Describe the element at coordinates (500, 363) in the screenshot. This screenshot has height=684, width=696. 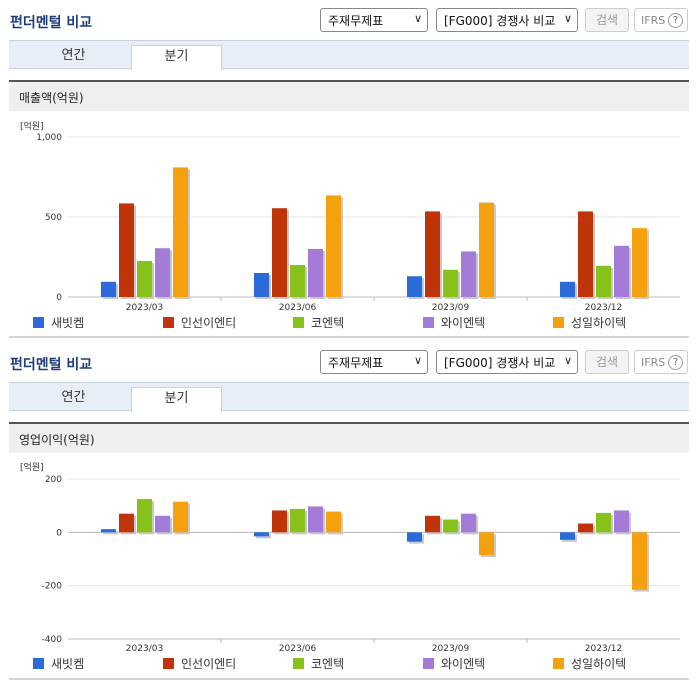
I see `competitor-value: [FG000] 경쟁사 비교` at that location.